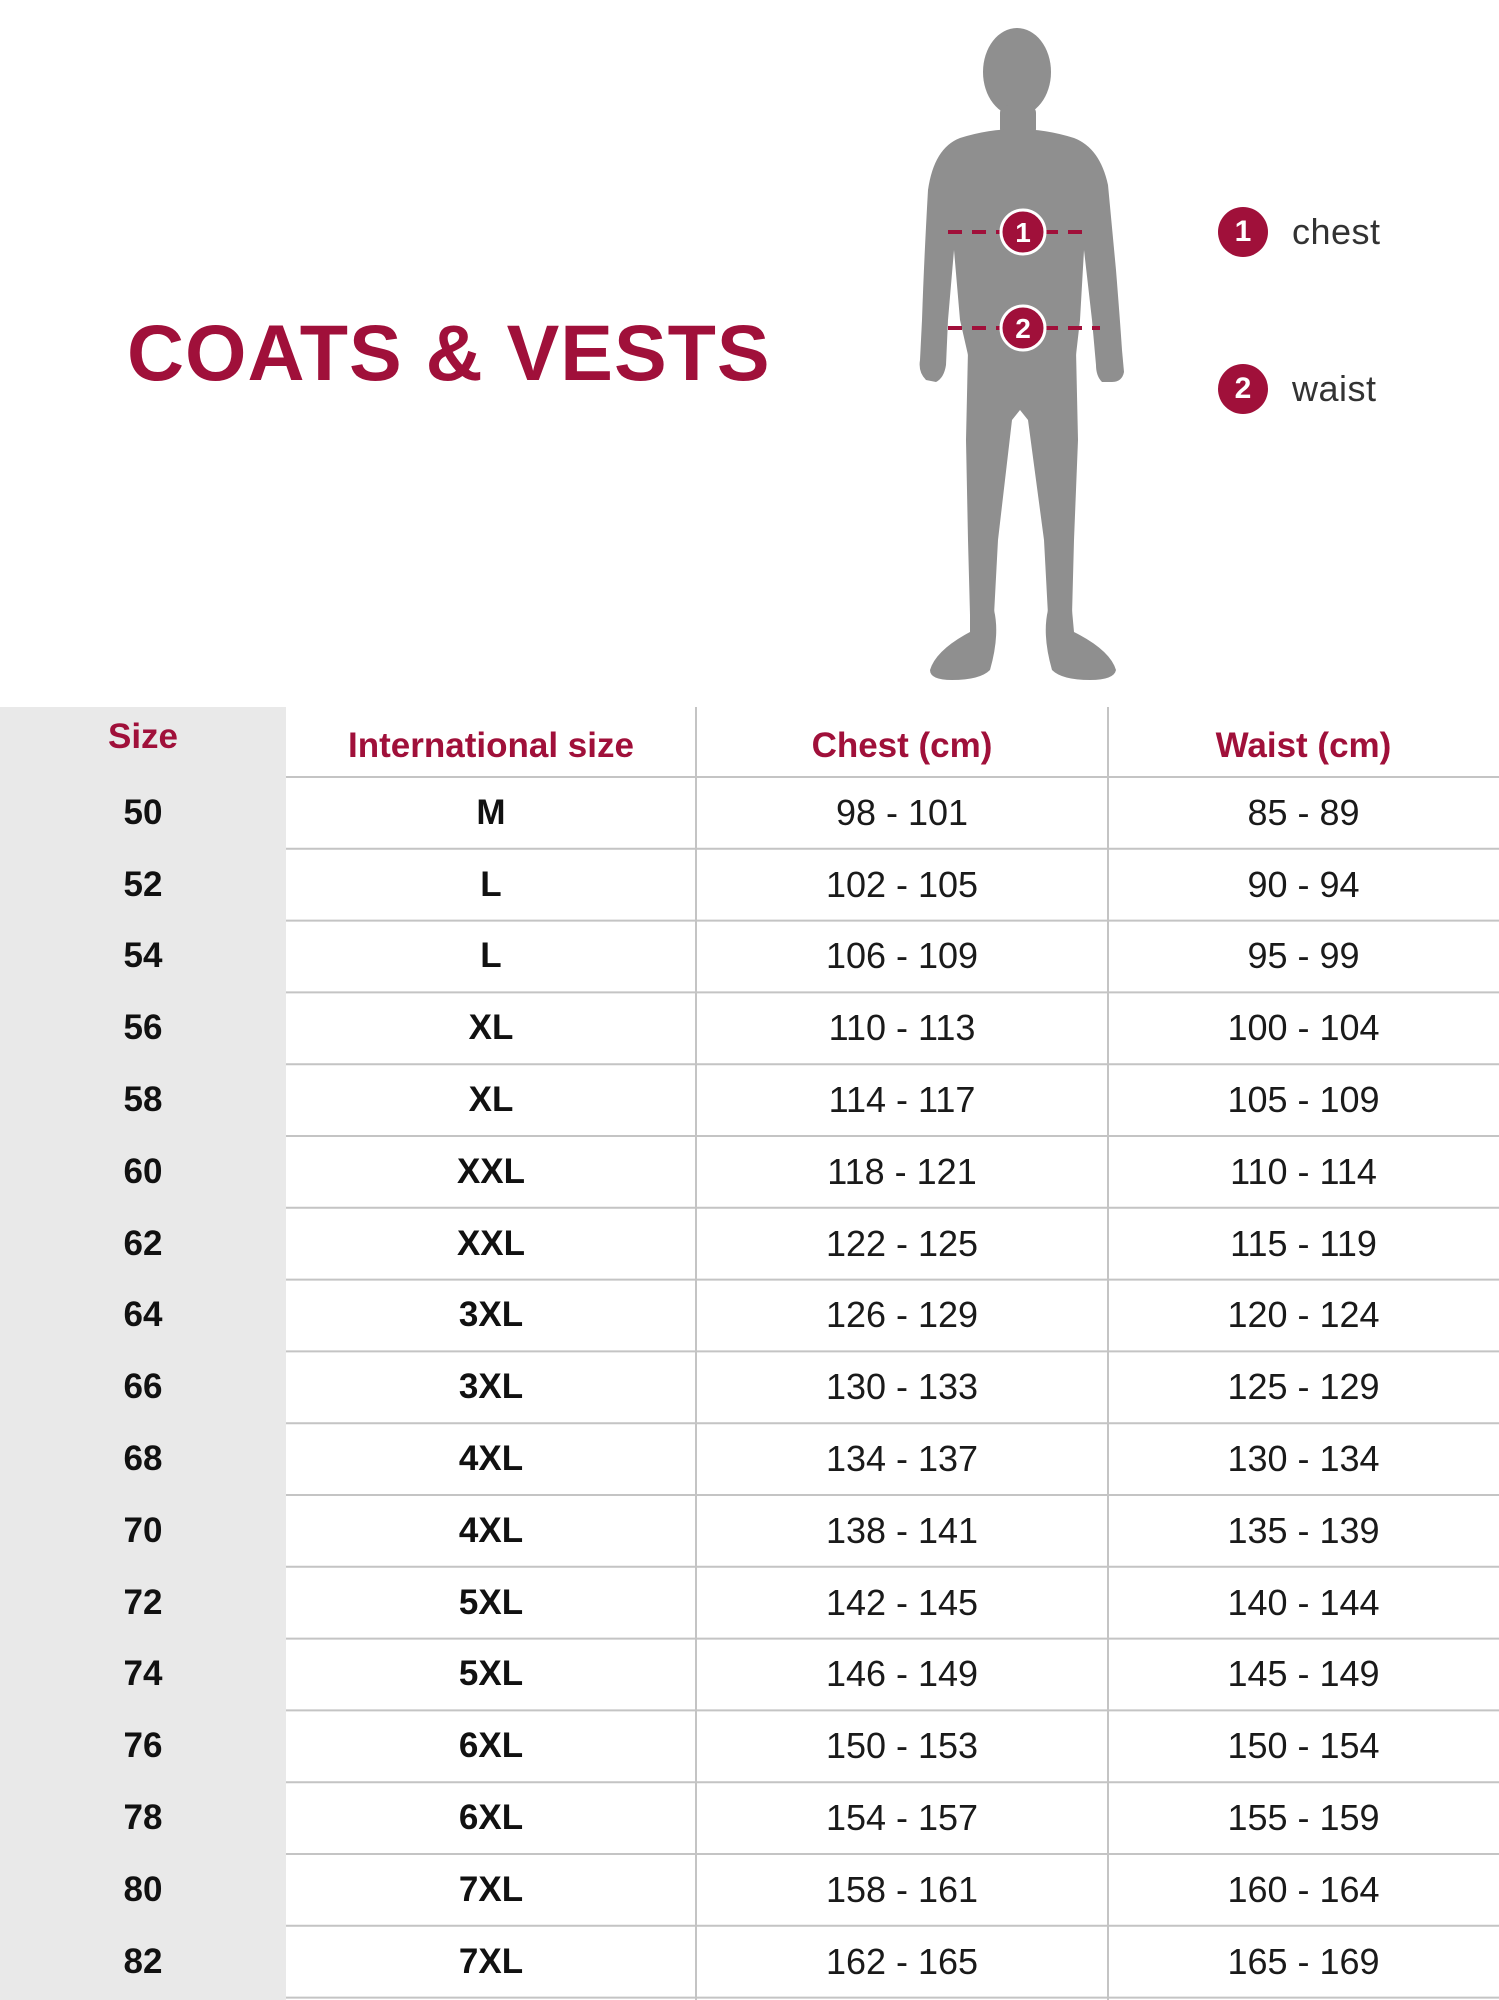 Image resolution: width=1499 pixels, height=2000 pixels. What do you see at coordinates (1303, 1674) in the screenshot?
I see `cell-waist: 145 - 149` at bounding box center [1303, 1674].